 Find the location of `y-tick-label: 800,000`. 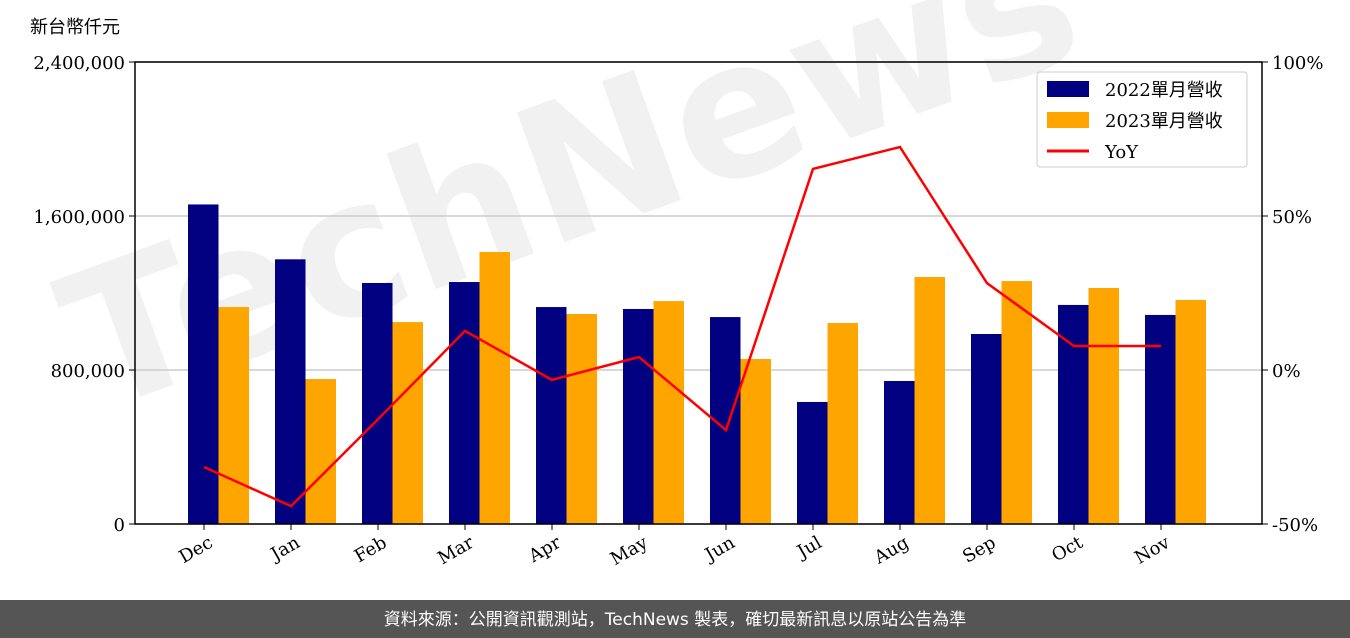

y-tick-label: 800,000 is located at coordinates (88, 371).